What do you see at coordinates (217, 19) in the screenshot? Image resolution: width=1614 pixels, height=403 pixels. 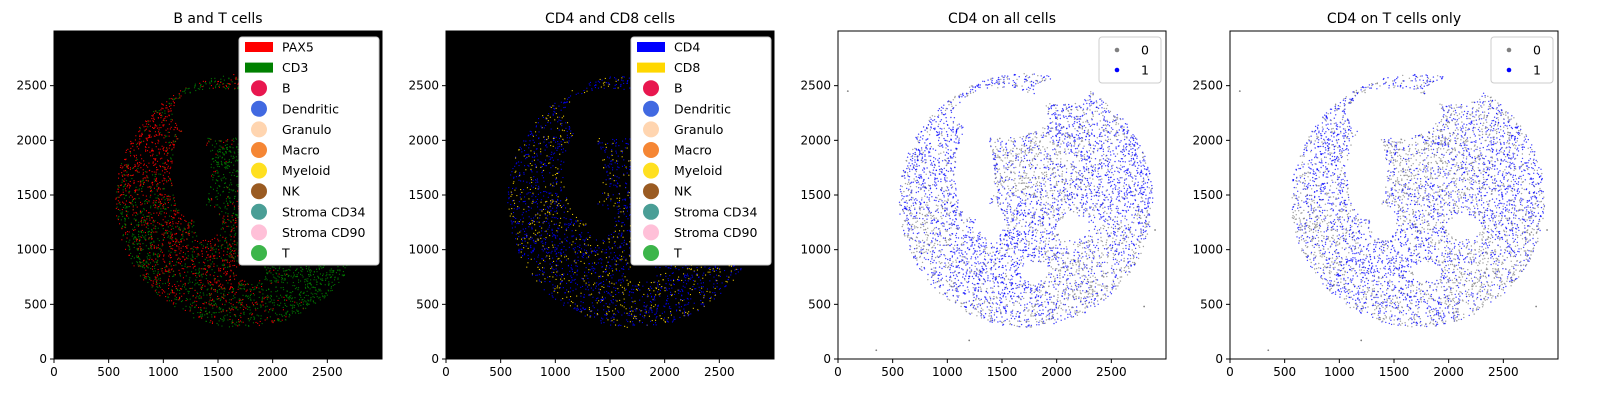 I see `panel-title: B and T cells` at bounding box center [217, 19].